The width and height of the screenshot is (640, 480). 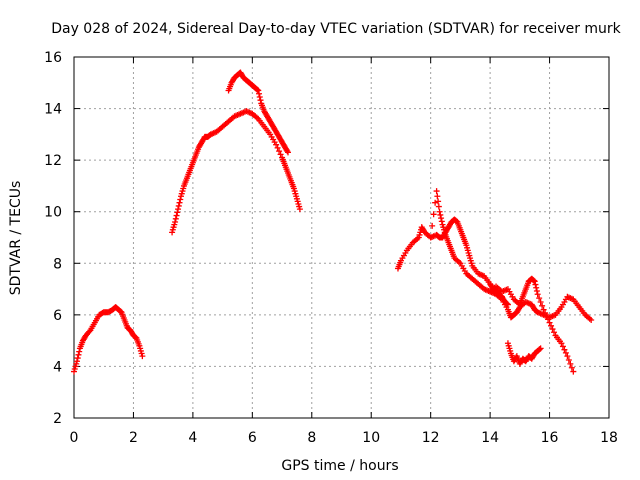 What do you see at coordinates (57, 419) in the screenshot?
I see `y-tick-label: 2` at bounding box center [57, 419].